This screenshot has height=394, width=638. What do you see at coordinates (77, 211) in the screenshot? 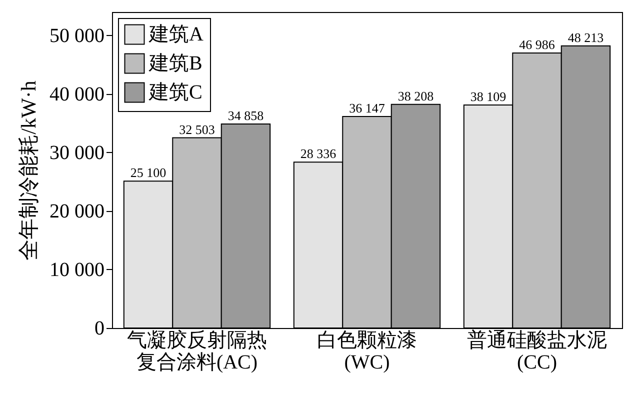
I see `y-tick-label: 20 000` at bounding box center [77, 211].